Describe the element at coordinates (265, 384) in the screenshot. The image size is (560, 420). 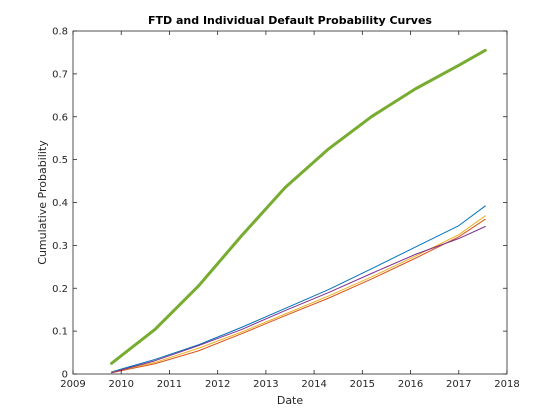
I see `x-tick-label: 2013` at that location.